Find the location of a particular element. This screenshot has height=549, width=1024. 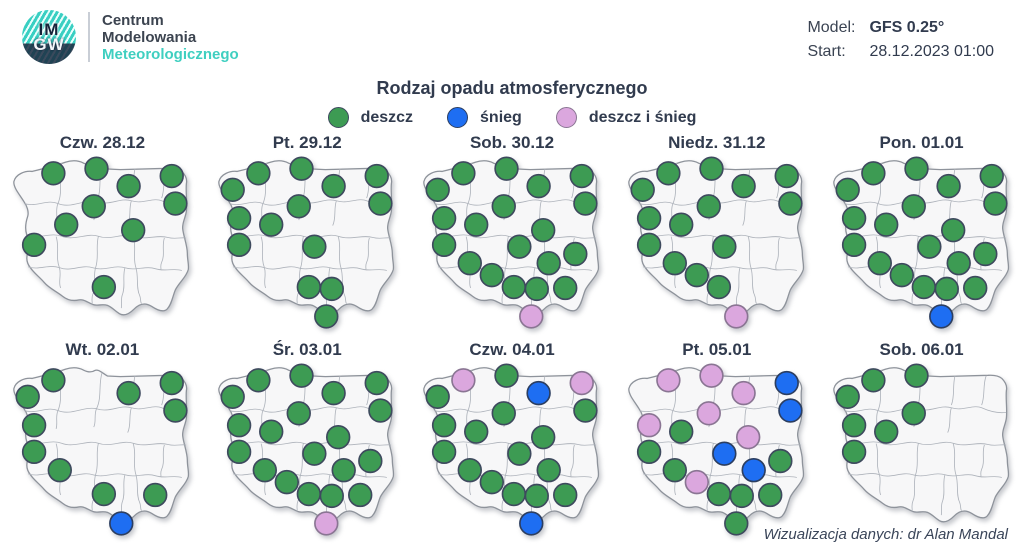

map-title-pt-29-12: Pt. 29.12 is located at coordinates (307, 142).